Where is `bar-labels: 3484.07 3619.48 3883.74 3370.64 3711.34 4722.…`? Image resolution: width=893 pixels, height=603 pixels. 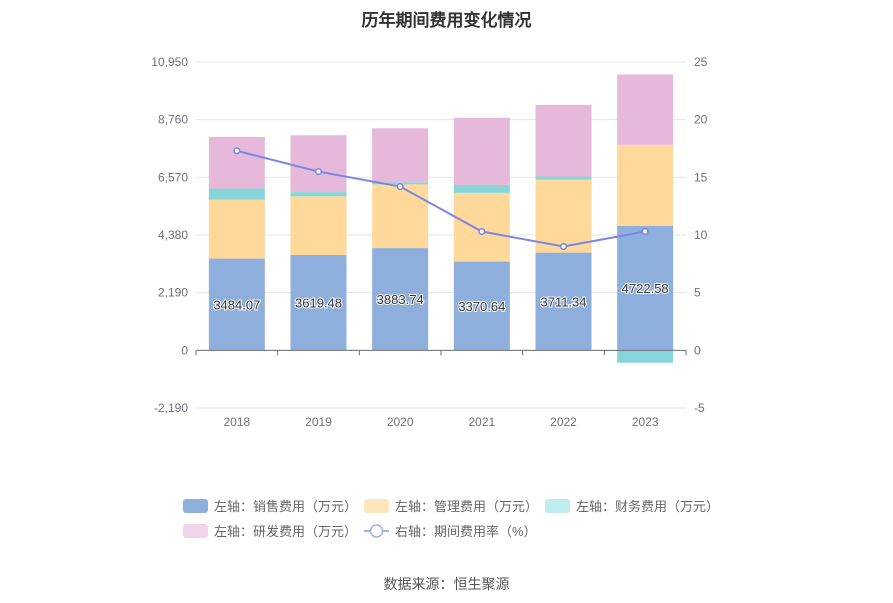 bar-labels: 3484.07 3619.48 3883.74 3370.64 3711.34 4722.… is located at coordinates (440, 297).